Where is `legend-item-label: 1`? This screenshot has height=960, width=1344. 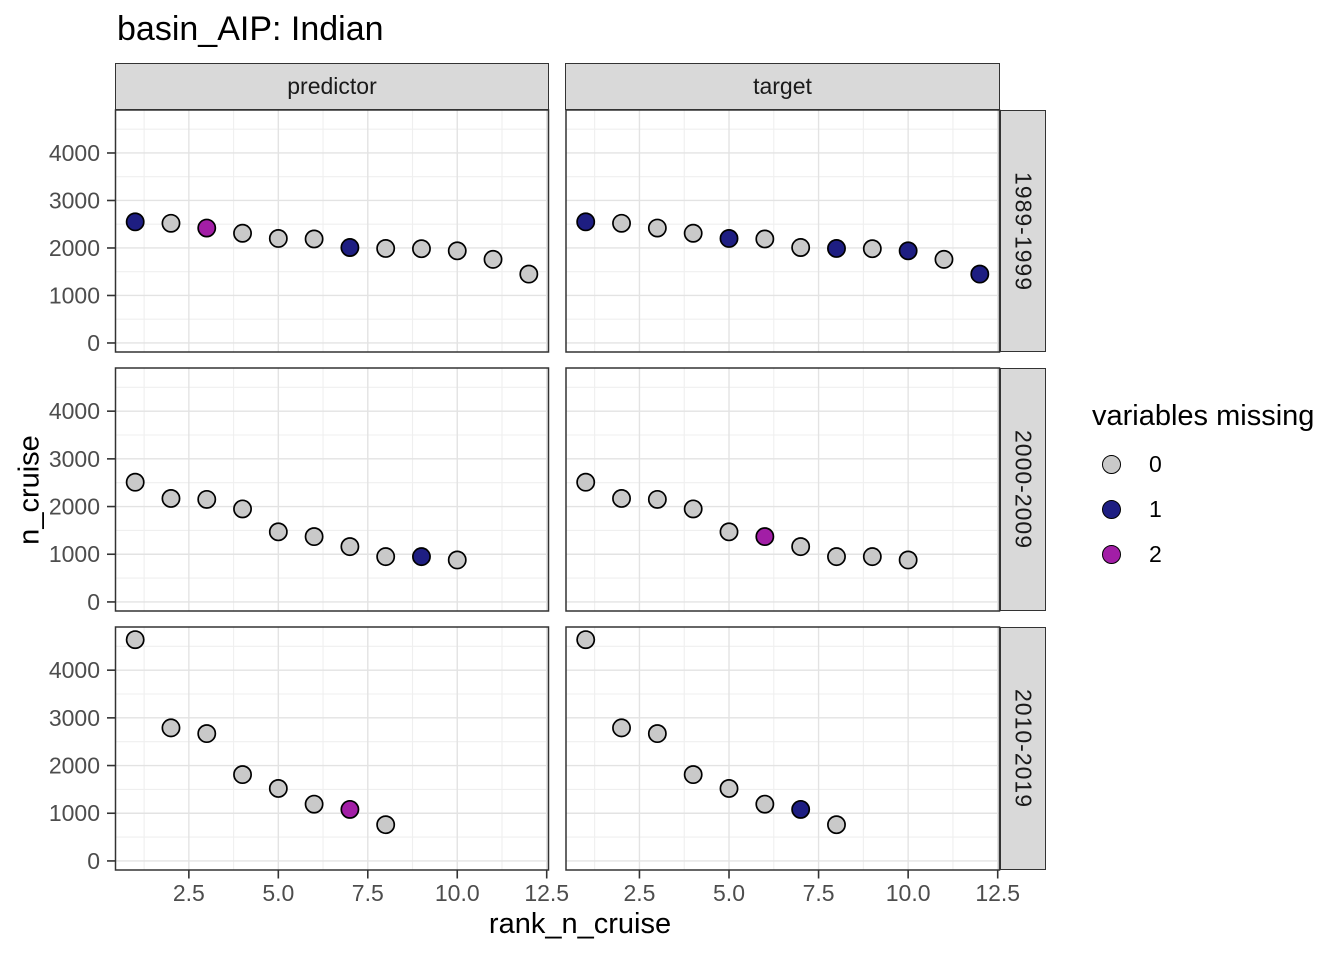
legend-item-label: 1 is located at coordinates (1155, 508).